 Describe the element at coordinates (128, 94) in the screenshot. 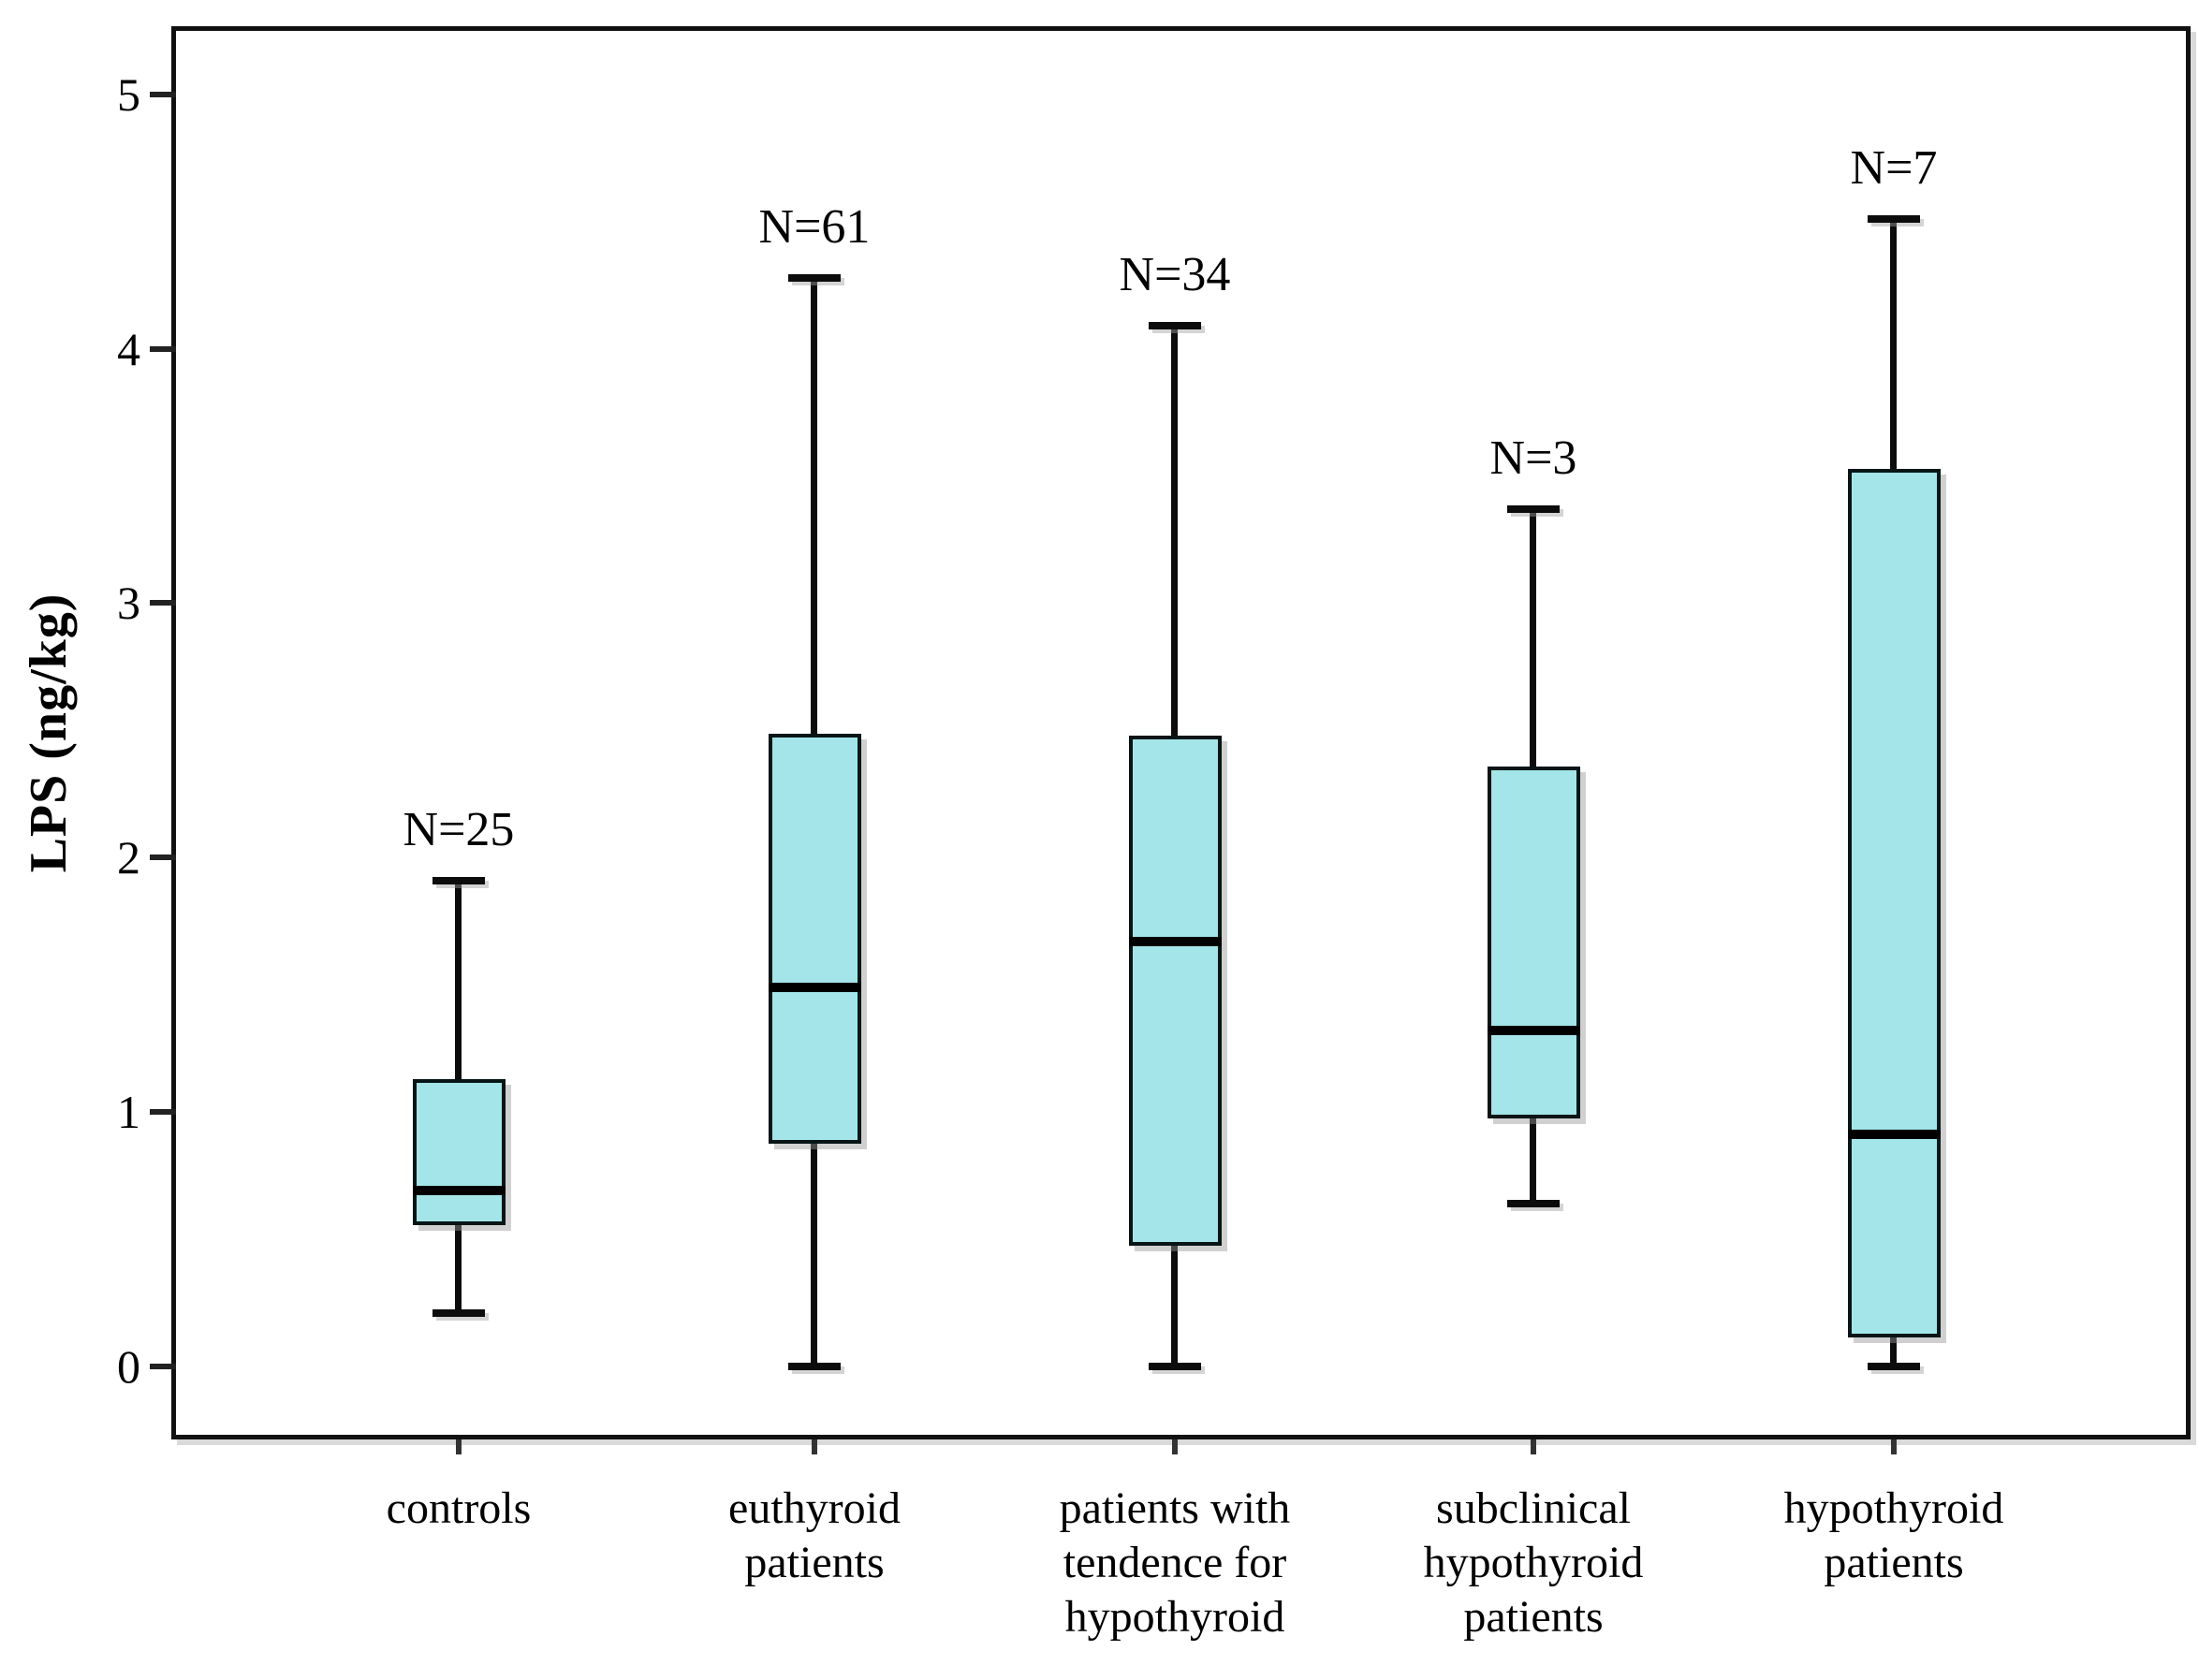

I see `y-tick-label: 5` at that location.